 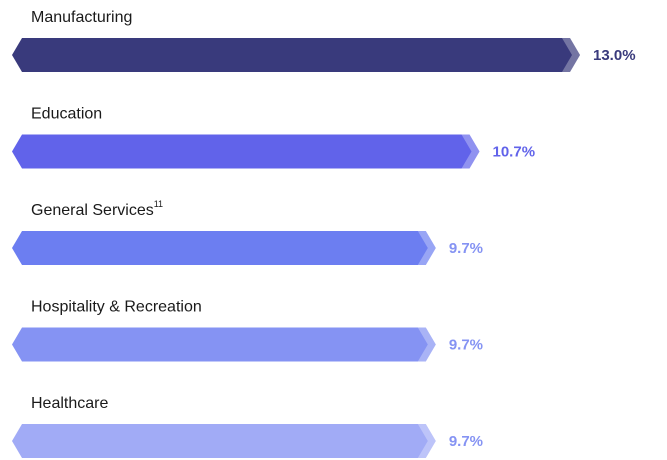 I want to click on category-label: Healthcare, so click(x=69, y=403).